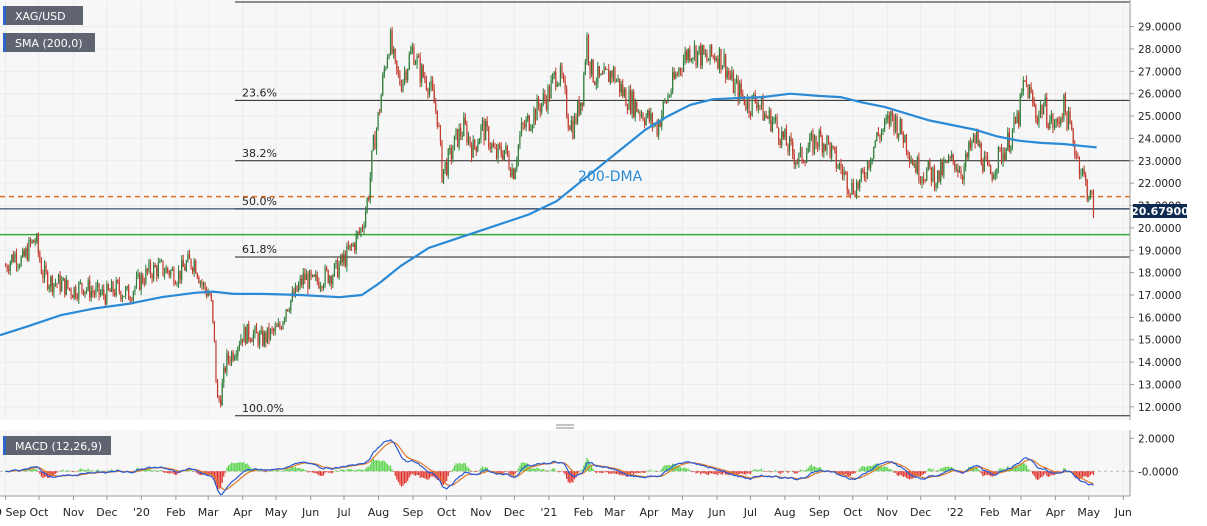 This screenshot has height=526, width=1207. I want to click on macd-y-tick-label: 2.0000, so click(1156, 439).